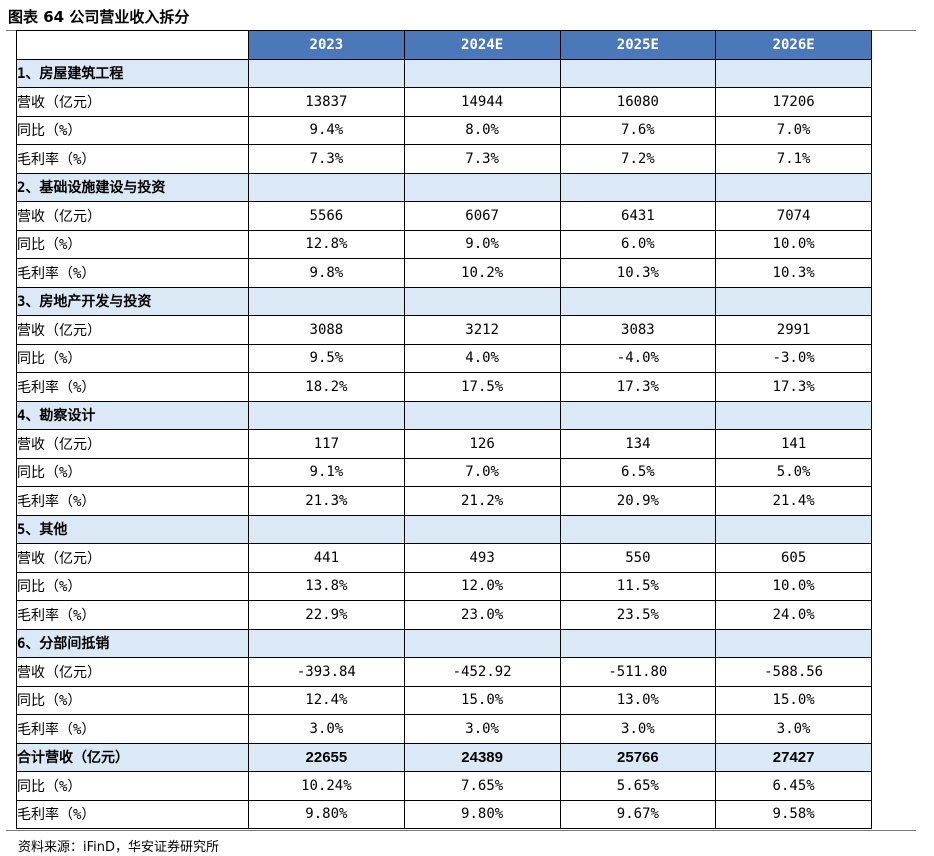 The height and width of the screenshot is (856, 934). I want to click on table-row: 同比（%） 10.24% 7.65% 5.65% 6.45%, so click(444, 786).